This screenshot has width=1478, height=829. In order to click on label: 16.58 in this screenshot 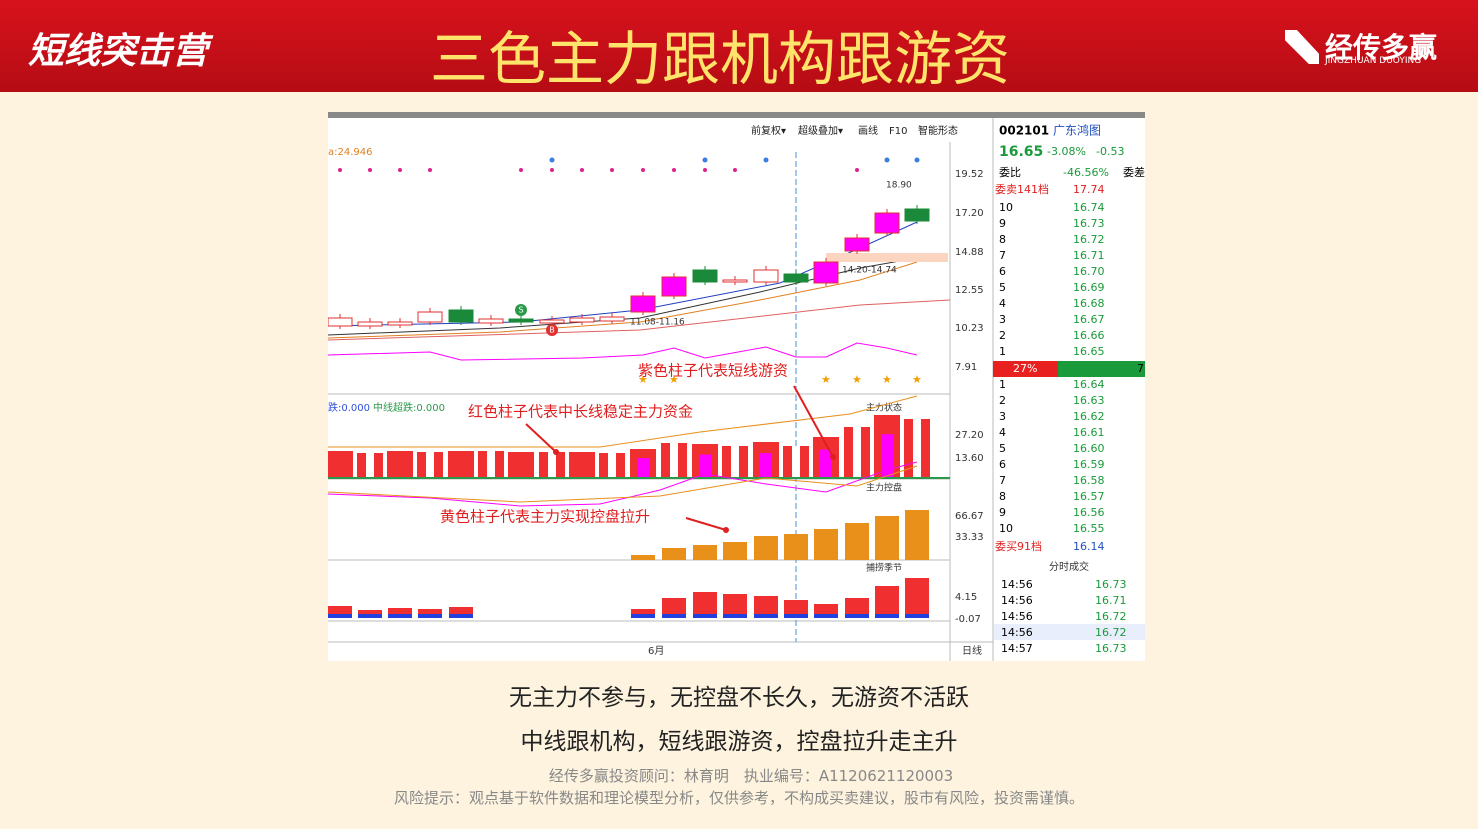, I will do `click(1089, 480)`.